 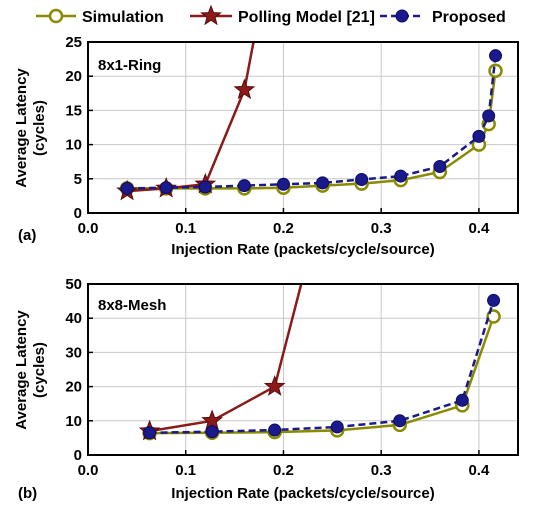 What do you see at coordinates (129, 65) in the screenshot?
I see `panel-title-ring: 8x1-Ring` at bounding box center [129, 65].